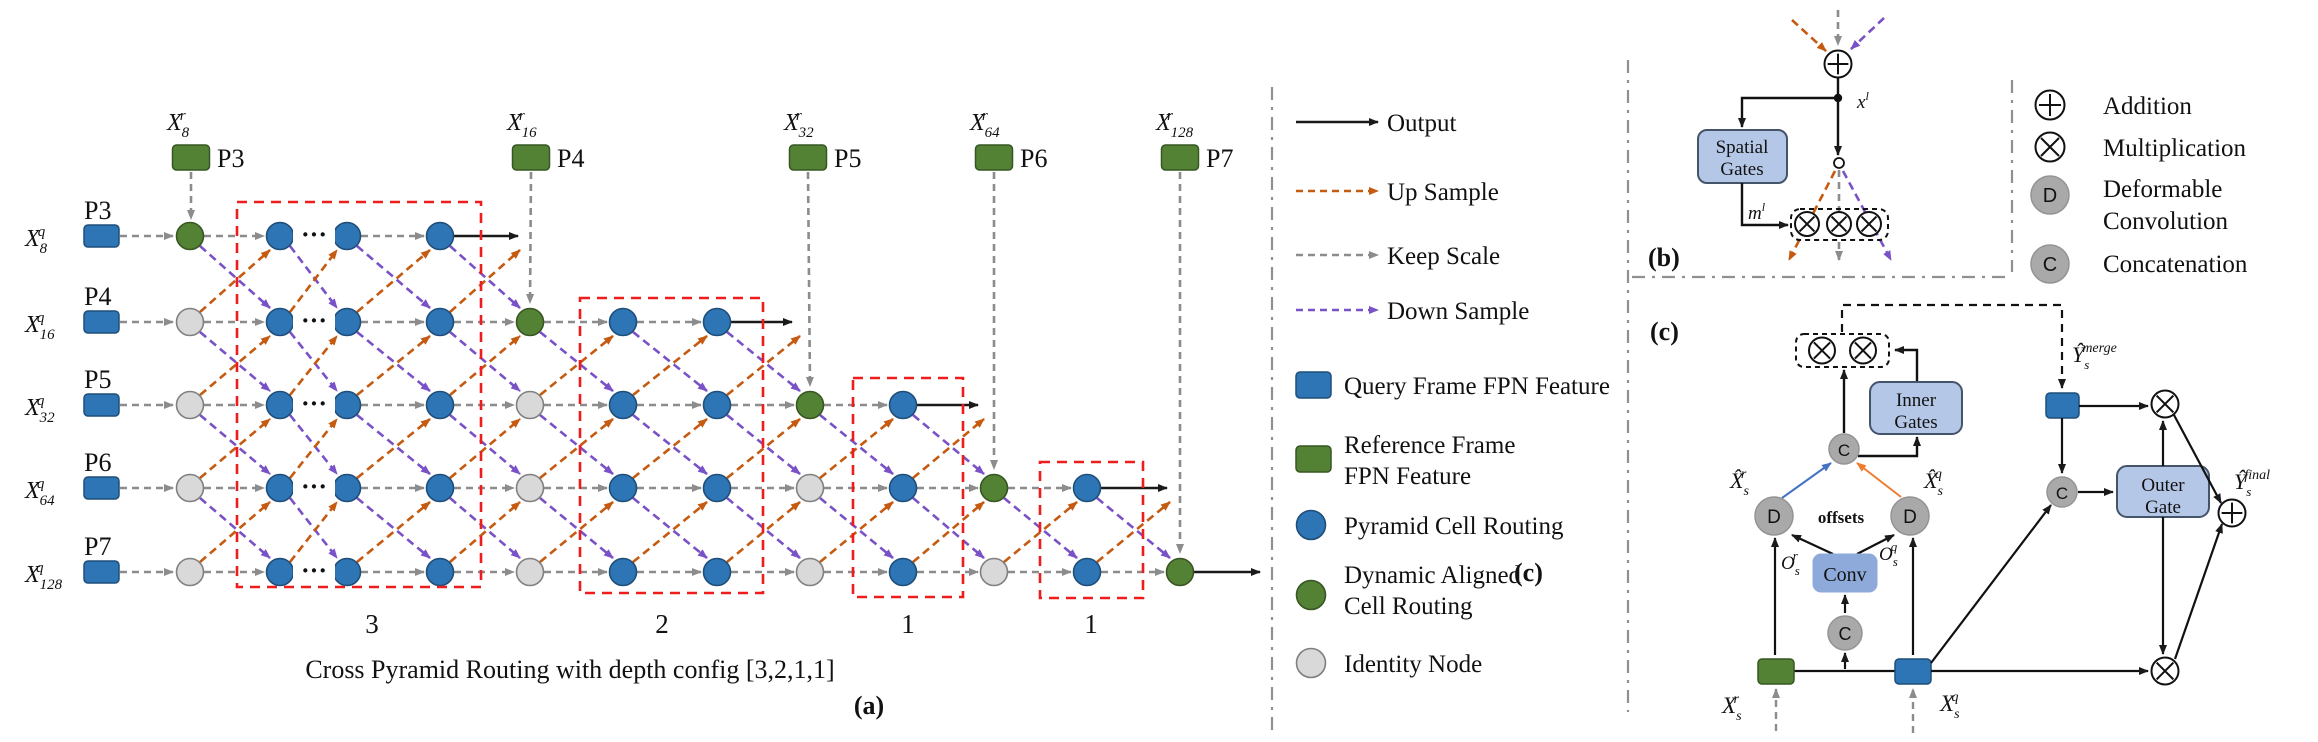  I want to click on deform-conv-letter-right: D, so click(1910, 517).